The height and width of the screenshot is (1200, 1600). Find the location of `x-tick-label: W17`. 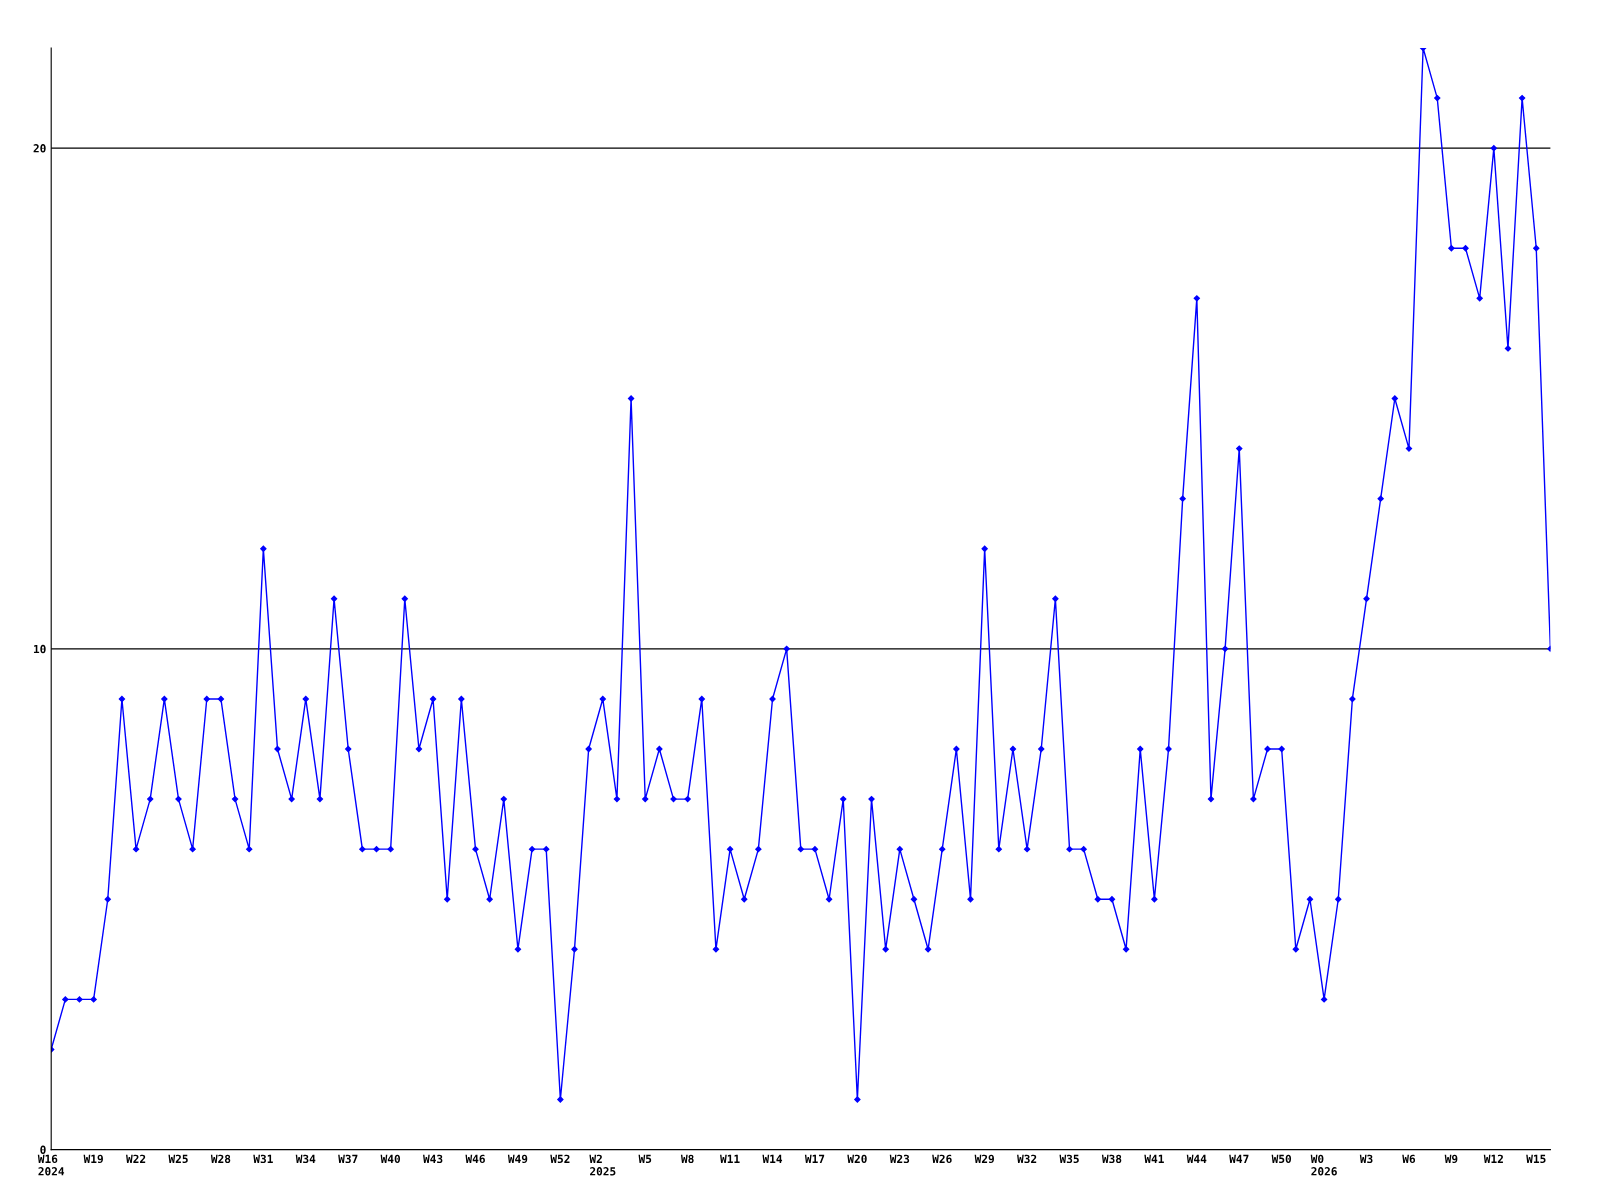

x-tick-label: W17 is located at coordinates (814, 1158).